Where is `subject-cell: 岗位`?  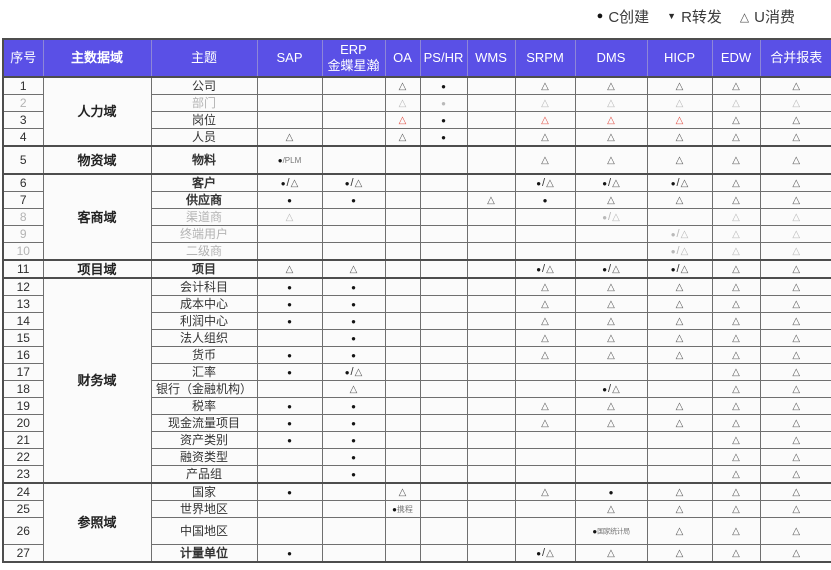
subject-cell: 岗位 is located at coordinates (204, 120).